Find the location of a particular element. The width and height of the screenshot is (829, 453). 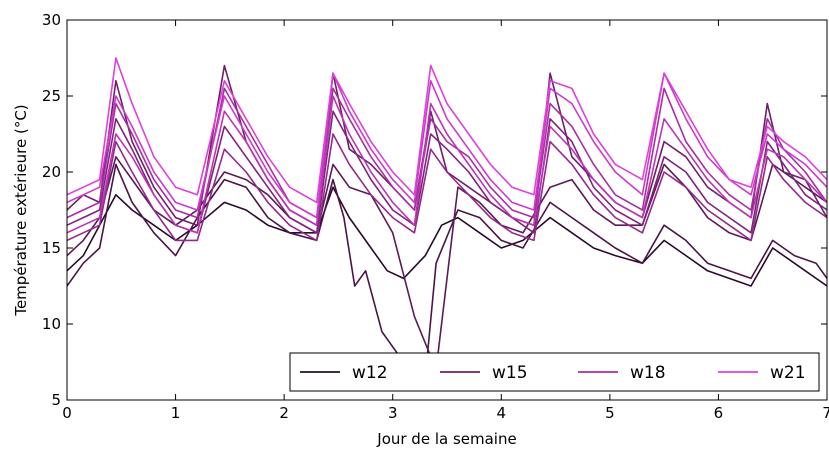

x-tick-label: 3 is located at coordinates (393, 413).